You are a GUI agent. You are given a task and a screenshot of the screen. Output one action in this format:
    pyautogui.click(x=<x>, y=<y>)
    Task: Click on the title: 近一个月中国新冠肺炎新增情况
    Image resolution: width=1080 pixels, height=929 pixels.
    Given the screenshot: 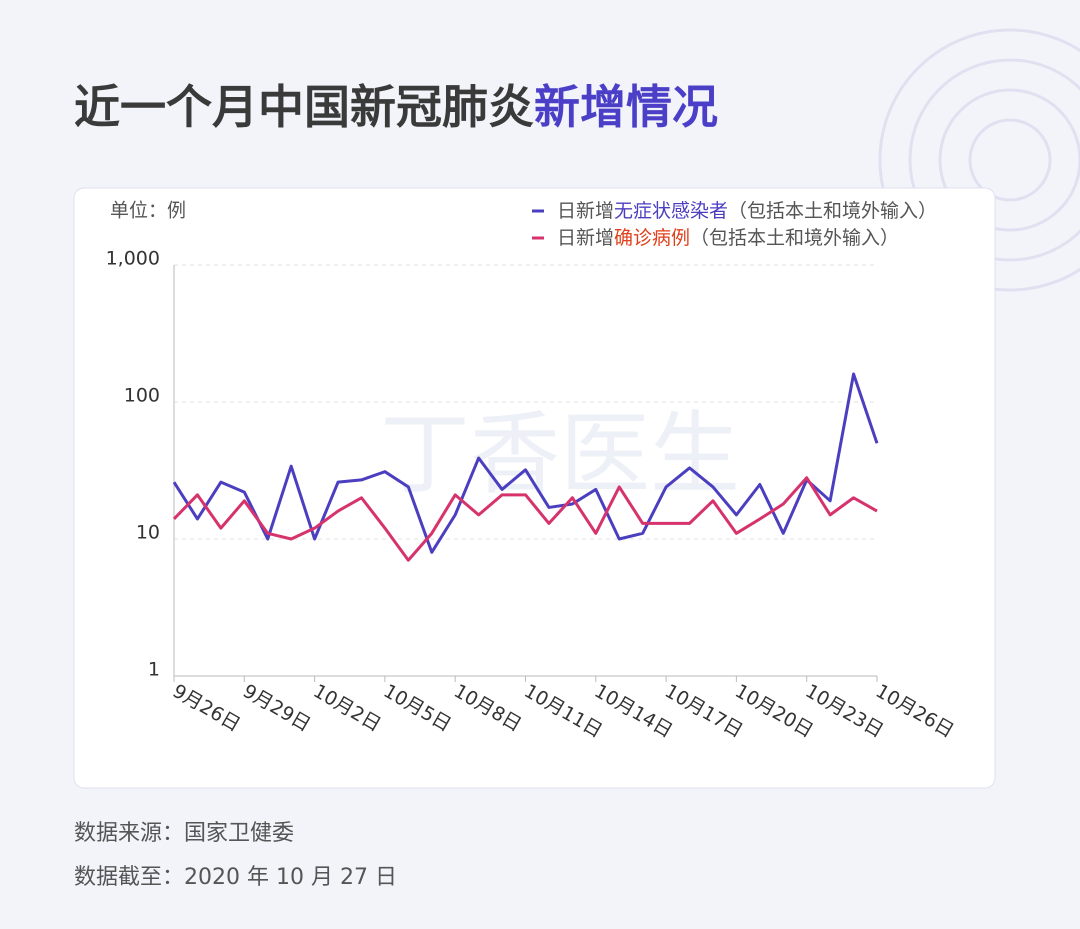 What is the action you would take?
    pyautogui.click(x=396, y=107)
    